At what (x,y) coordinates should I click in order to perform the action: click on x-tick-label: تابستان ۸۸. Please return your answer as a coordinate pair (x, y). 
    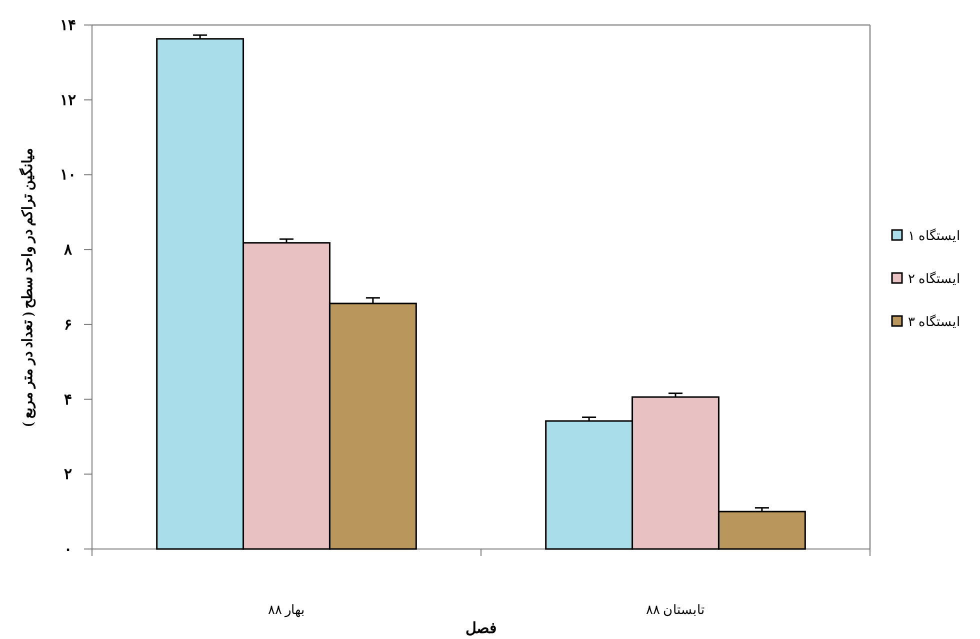
    Looking at the image, I should click on (676, 609).